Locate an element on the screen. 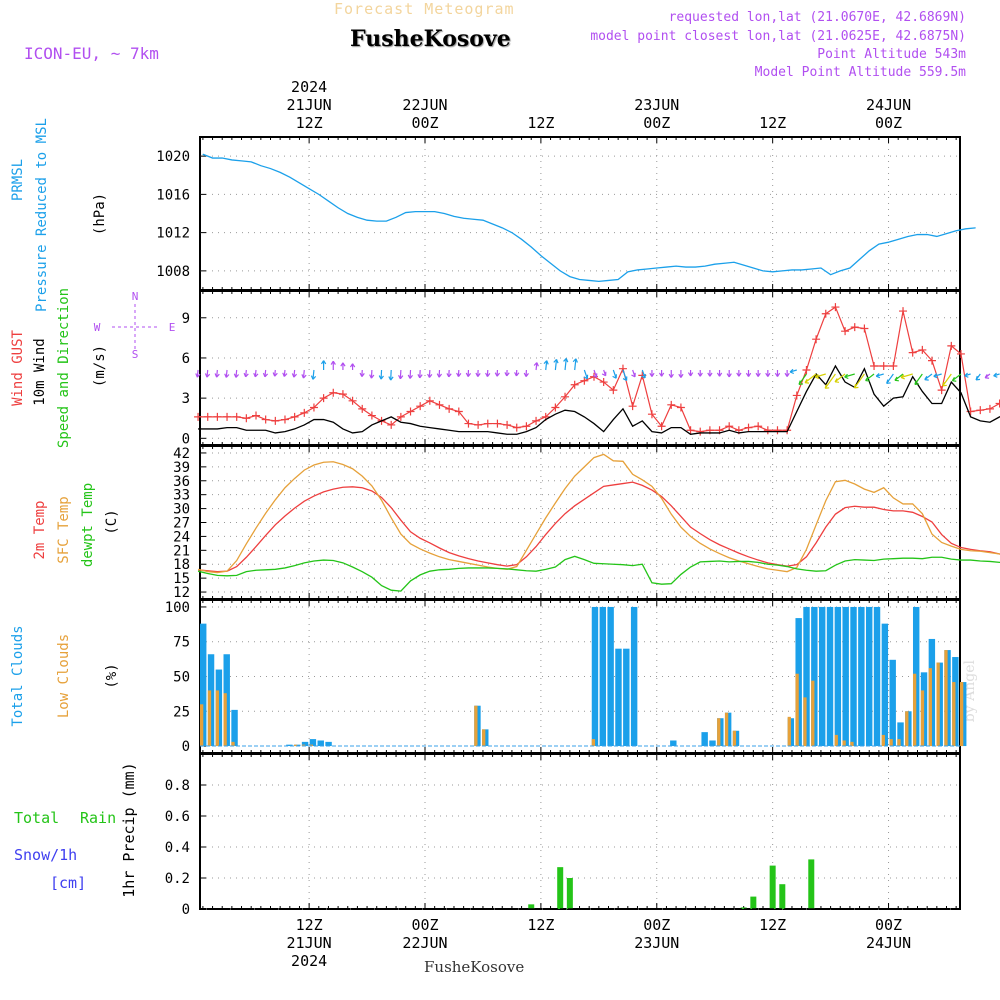  wind-gust-label: Wind GUST is located at coordinates (18, 368).